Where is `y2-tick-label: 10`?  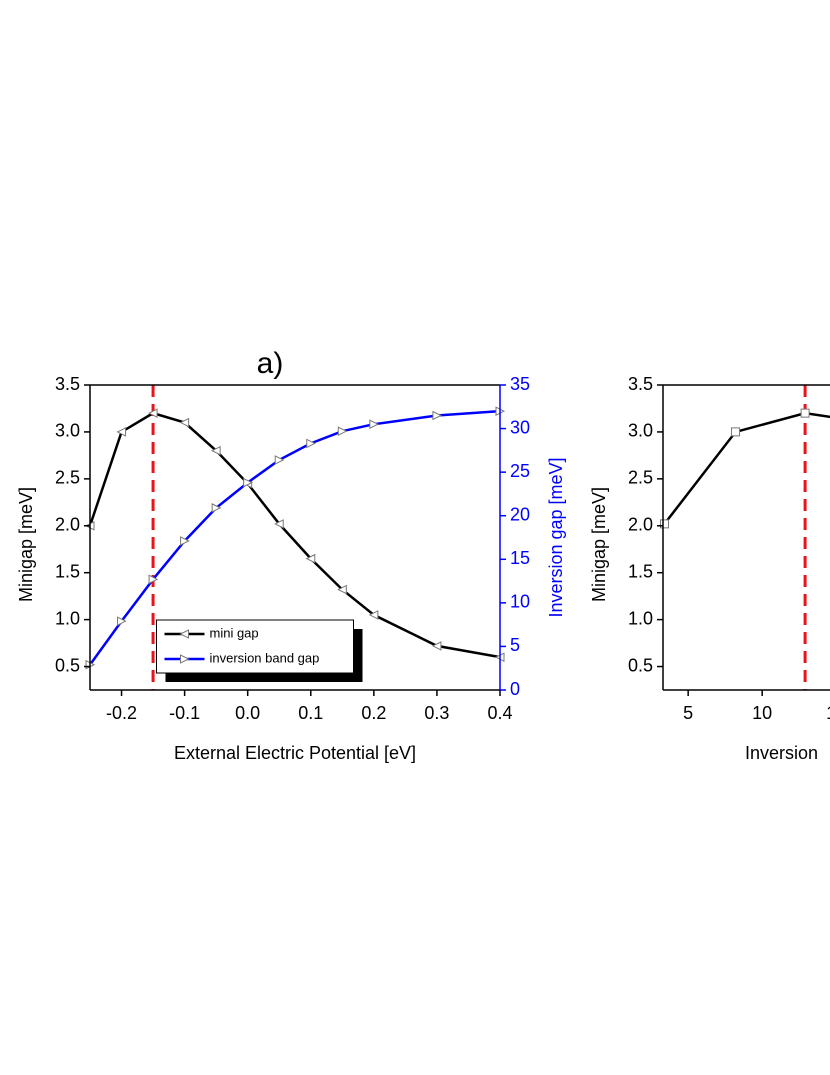 y2-tick-label: 10 is located at coordinates (520, 602).